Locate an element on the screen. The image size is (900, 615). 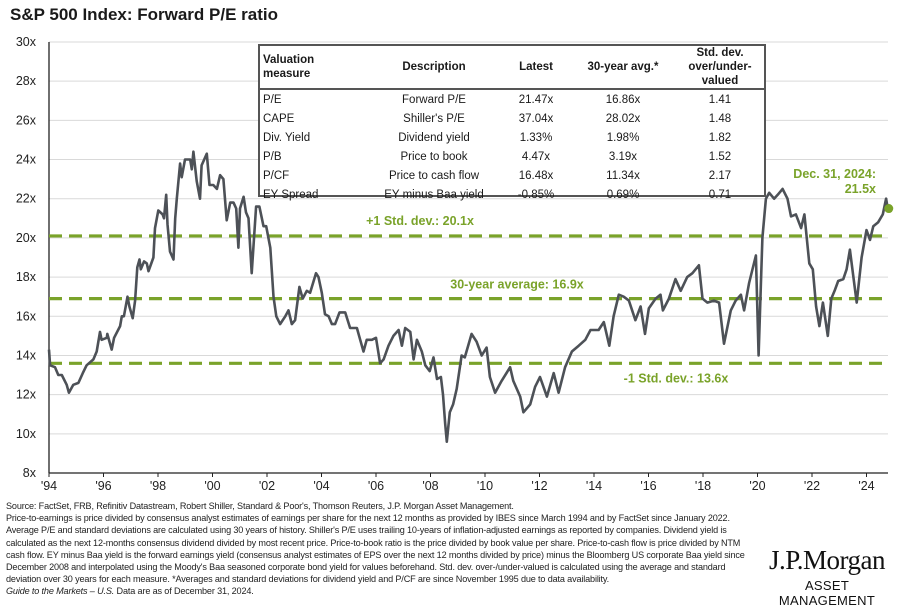
x-tick-label: '12 is located at coordinates (539, 486).